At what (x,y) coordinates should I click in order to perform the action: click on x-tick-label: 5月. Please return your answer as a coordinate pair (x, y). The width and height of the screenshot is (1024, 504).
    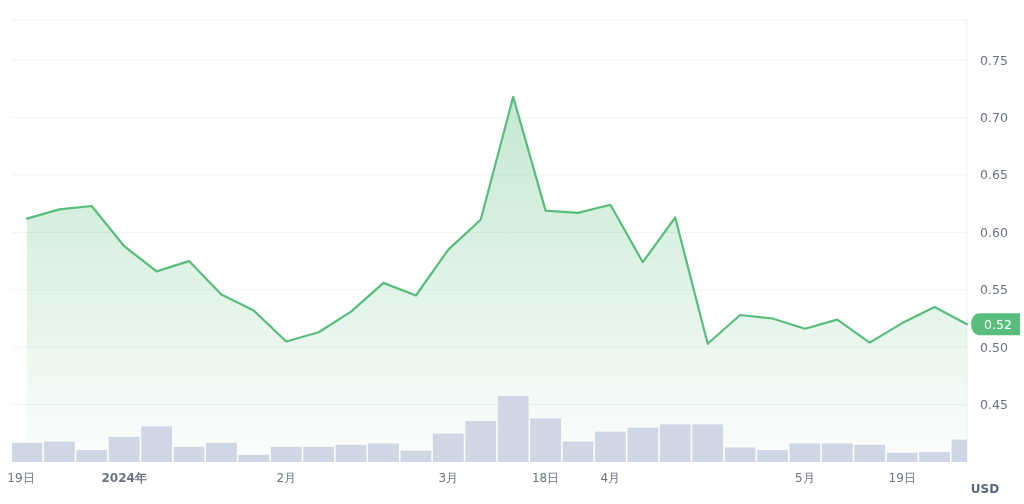
    Looking at the image, I should click on (805, 478).